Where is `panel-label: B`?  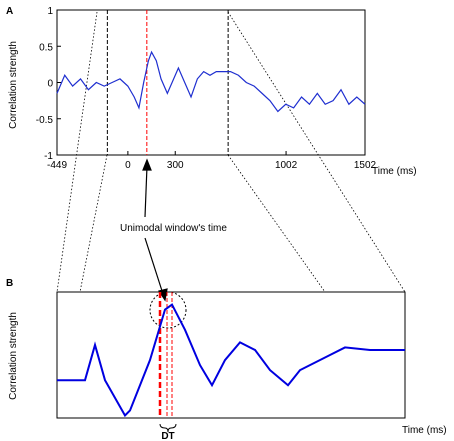
panel-label: B is located at coordinates (9, 283).